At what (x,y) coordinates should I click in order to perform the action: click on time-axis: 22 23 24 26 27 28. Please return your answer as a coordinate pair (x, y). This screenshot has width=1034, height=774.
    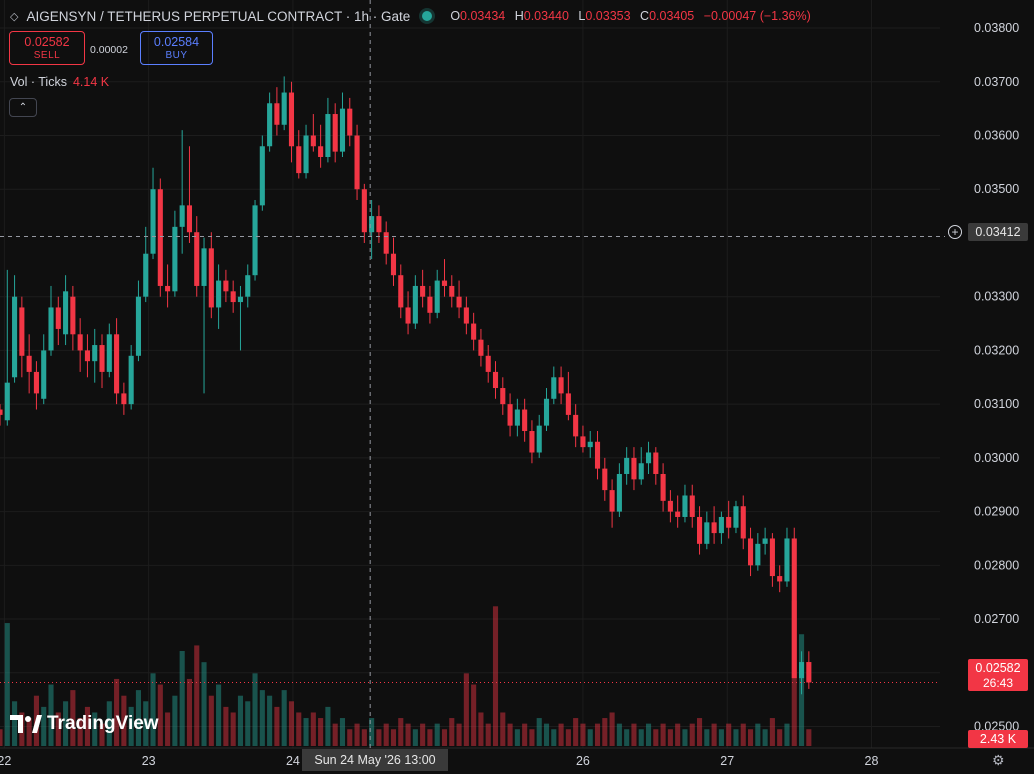
    Looking at the image, I should click on (439, 761).